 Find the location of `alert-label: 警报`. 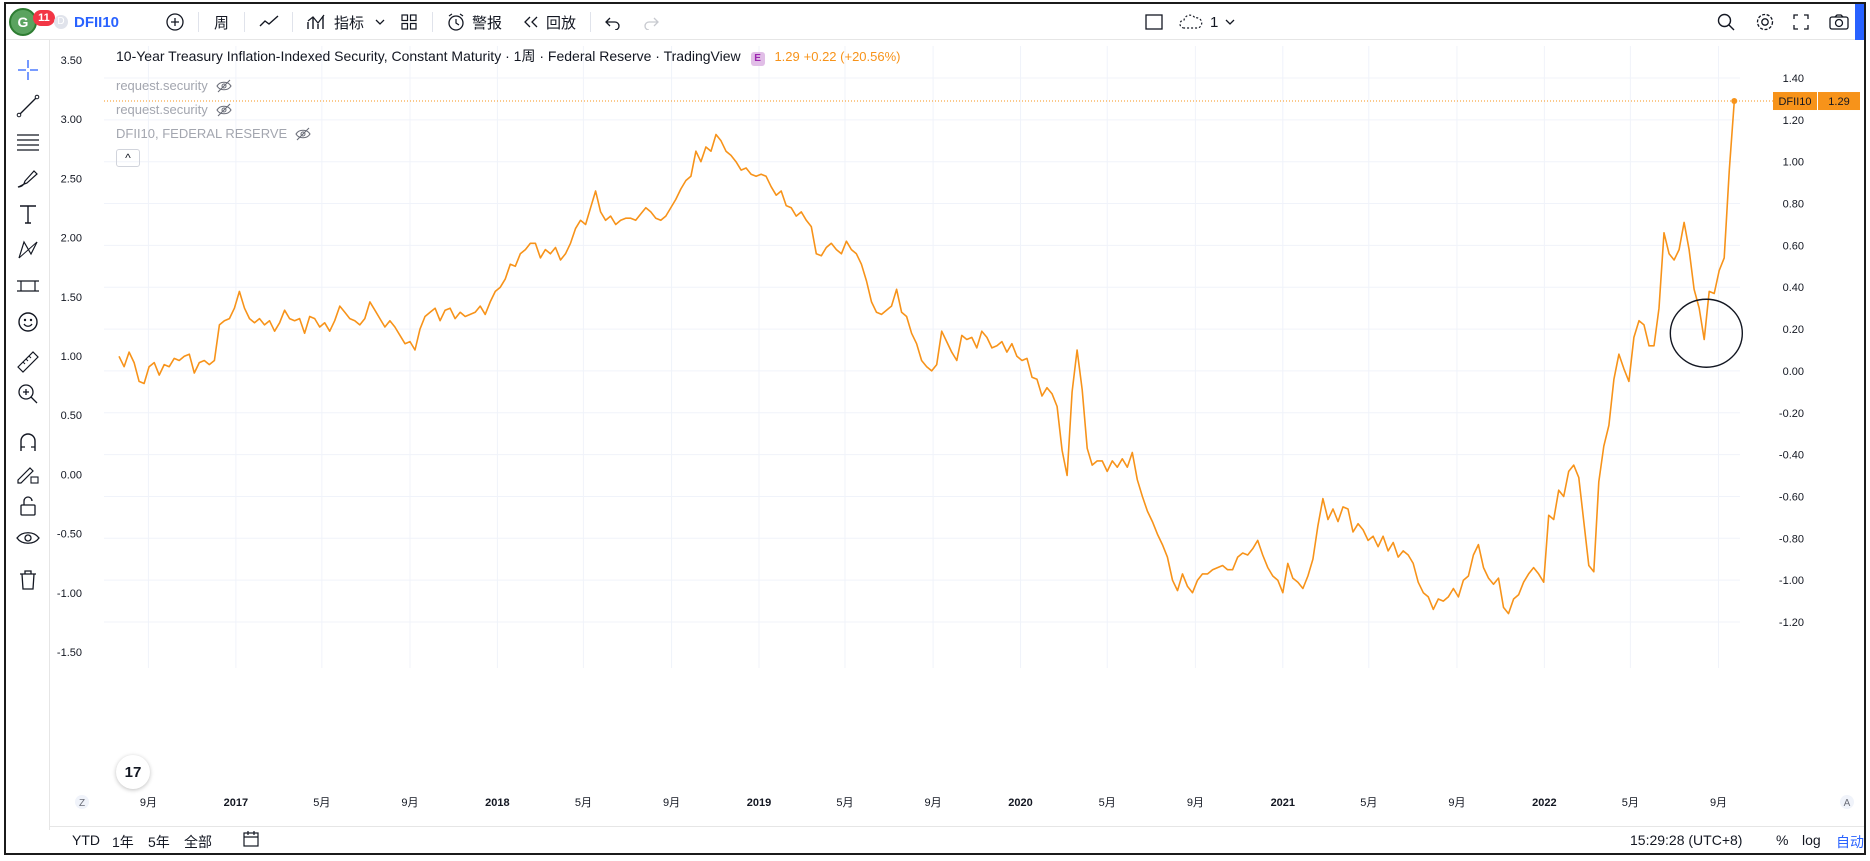

alert-label: 警报 is located at coordinates (487, 23).